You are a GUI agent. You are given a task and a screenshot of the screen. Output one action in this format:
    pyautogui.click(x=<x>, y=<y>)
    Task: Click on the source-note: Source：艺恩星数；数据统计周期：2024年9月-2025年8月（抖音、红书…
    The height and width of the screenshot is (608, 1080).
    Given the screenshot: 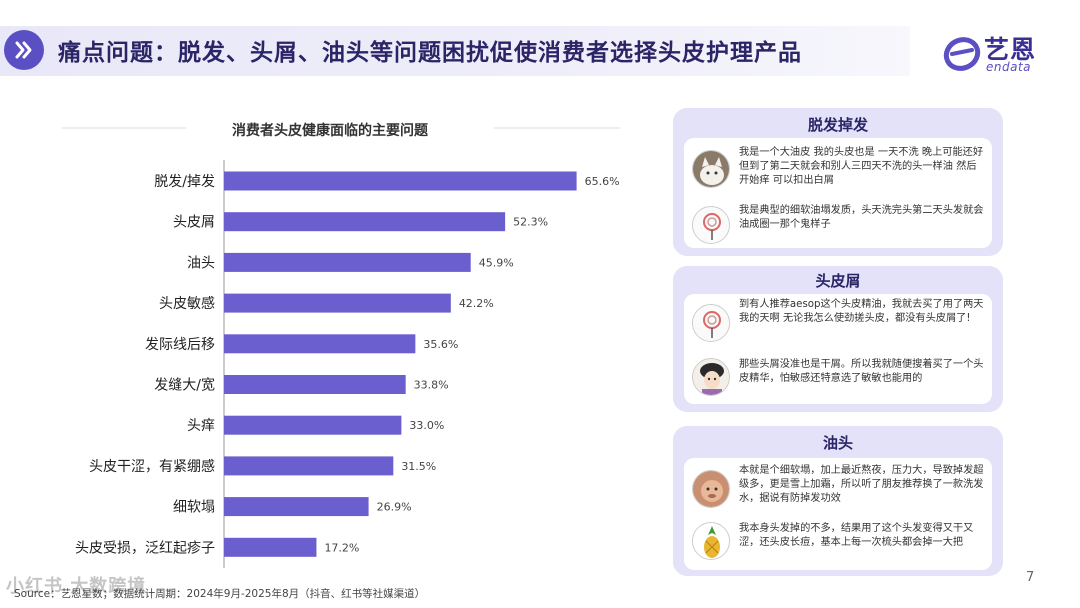 What is the action you would take?
    pyautogui.click(x=220, y=594)
    